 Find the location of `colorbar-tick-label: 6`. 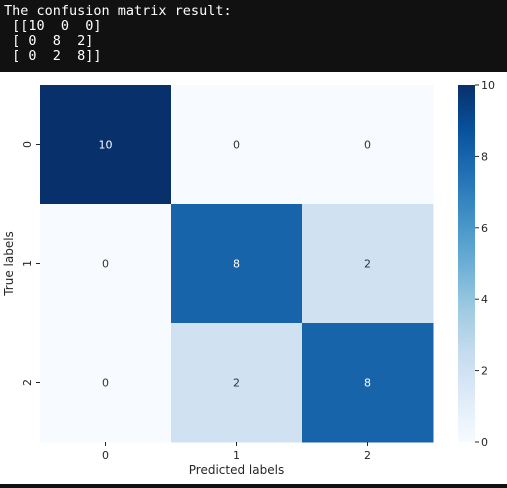

colorbar-tick-label: 6 is located at coordinates (484, 228).